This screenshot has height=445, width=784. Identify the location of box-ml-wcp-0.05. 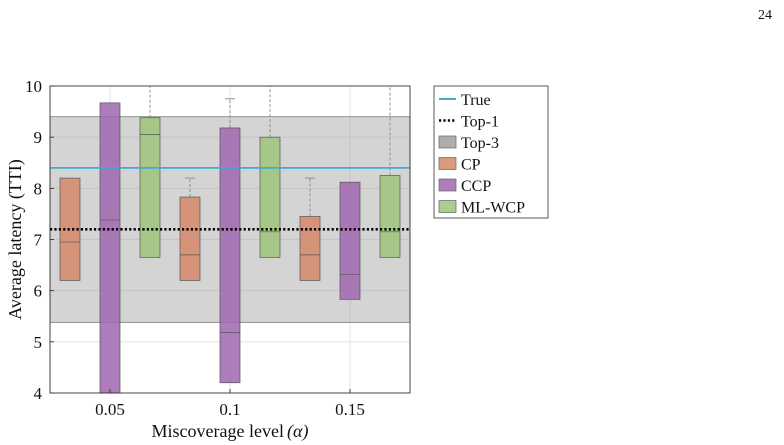
(150, 187).